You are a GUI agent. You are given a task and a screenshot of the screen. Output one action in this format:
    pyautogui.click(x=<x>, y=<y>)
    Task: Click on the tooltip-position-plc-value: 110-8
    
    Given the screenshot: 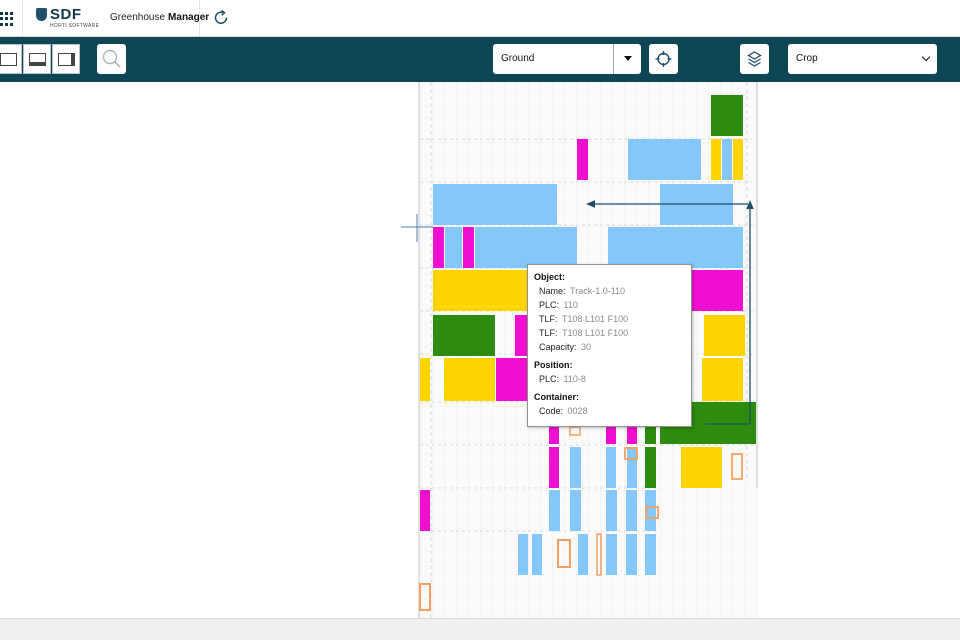 What is the action you would take?
    pyautogui.click(x=574, y=379)
    